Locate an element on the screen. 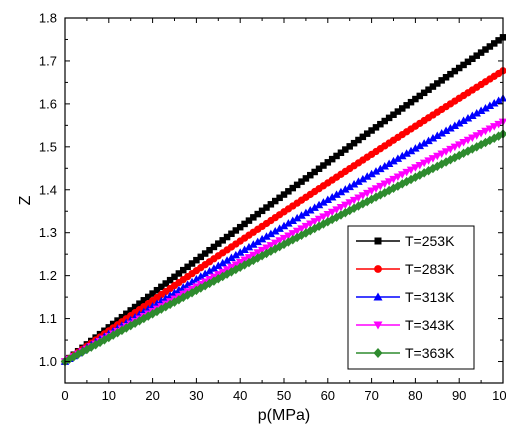 The image size is (506, 429). y-tick-label: 1.7 is located at coordinates (48, 60).